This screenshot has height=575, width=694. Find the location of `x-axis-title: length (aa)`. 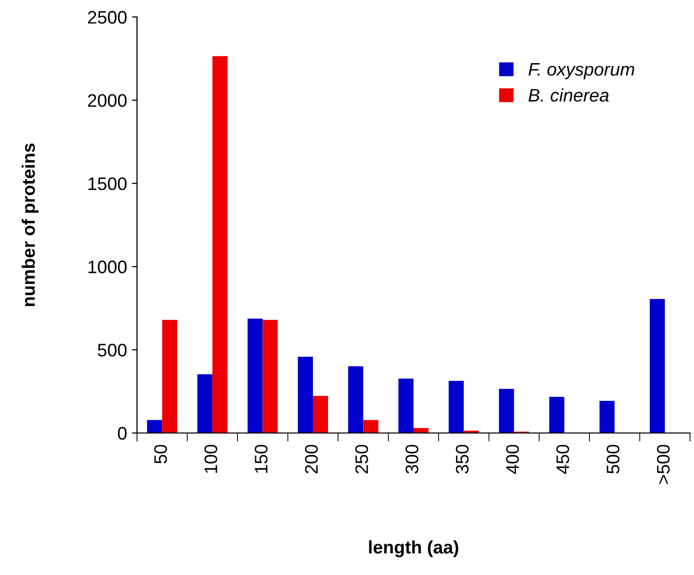

x-axis-title: length (aa) is located at coordinates (413, 549).